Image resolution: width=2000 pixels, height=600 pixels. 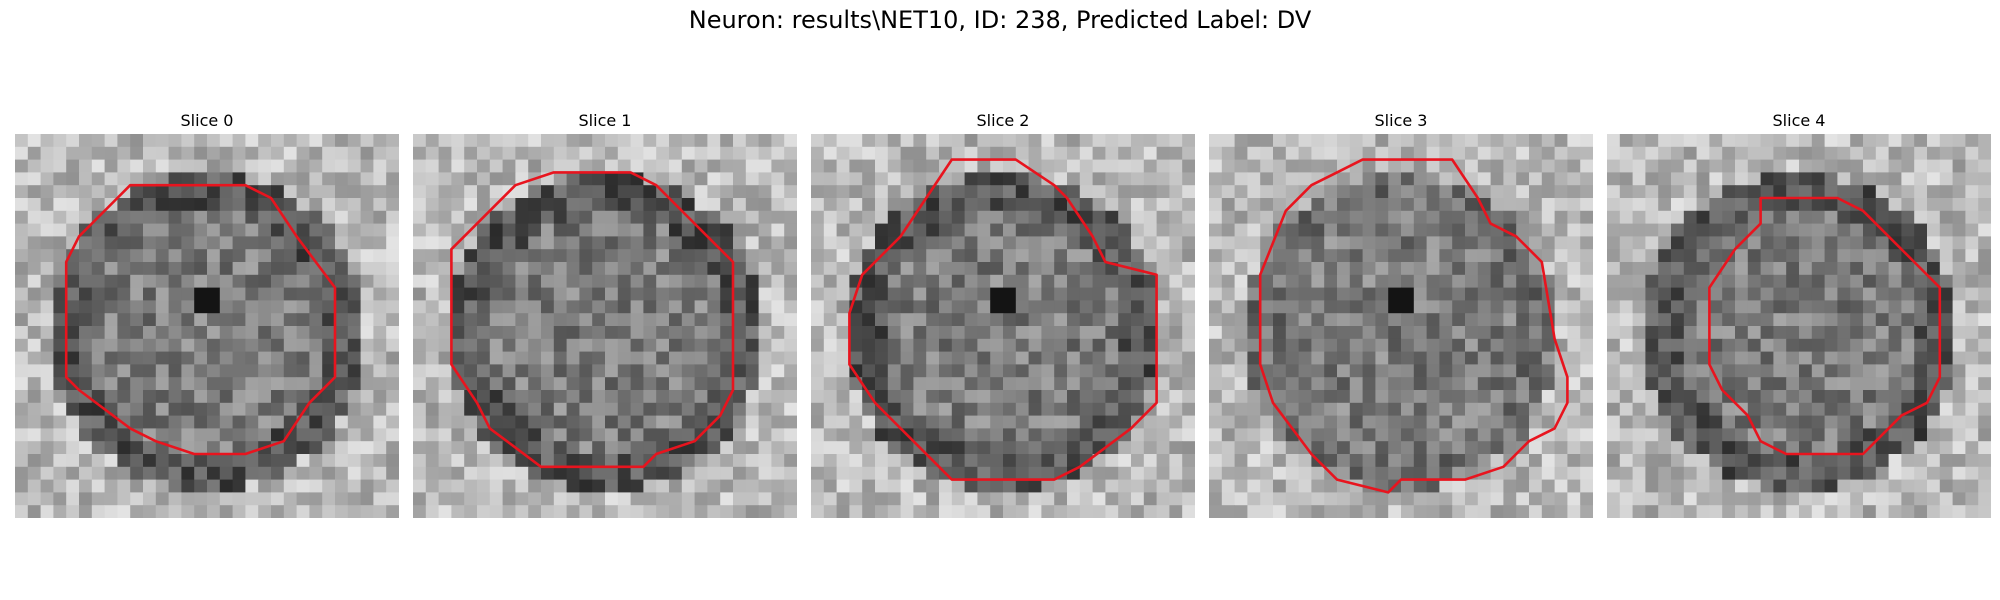 What do you see at coordinates (1003, 120) in the screenshot?
I see `panel-title: Slice 2` at bounding box center [1003, 120].